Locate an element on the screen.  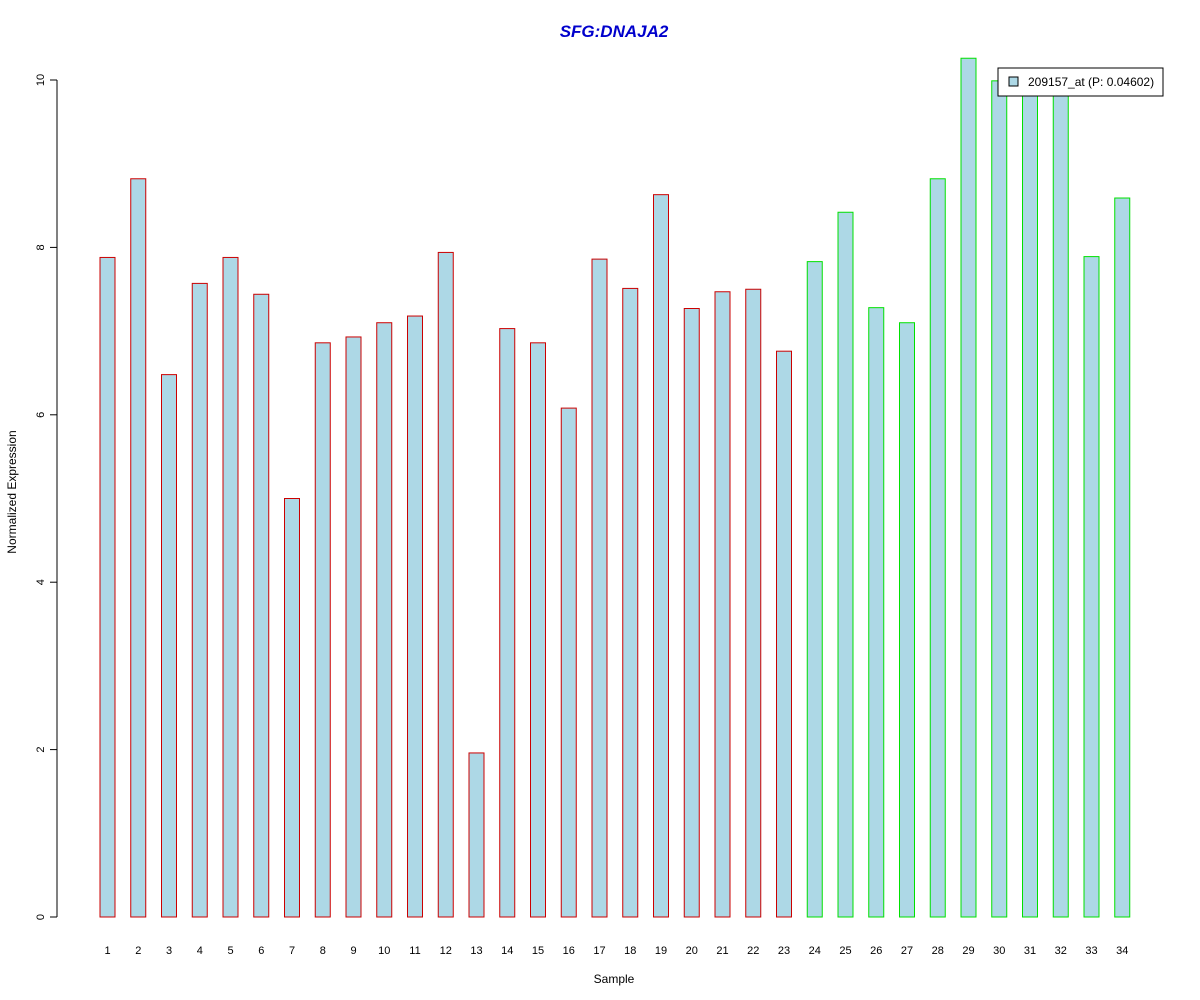
x-tick-label: 17 is located at coordinates (599, 951).